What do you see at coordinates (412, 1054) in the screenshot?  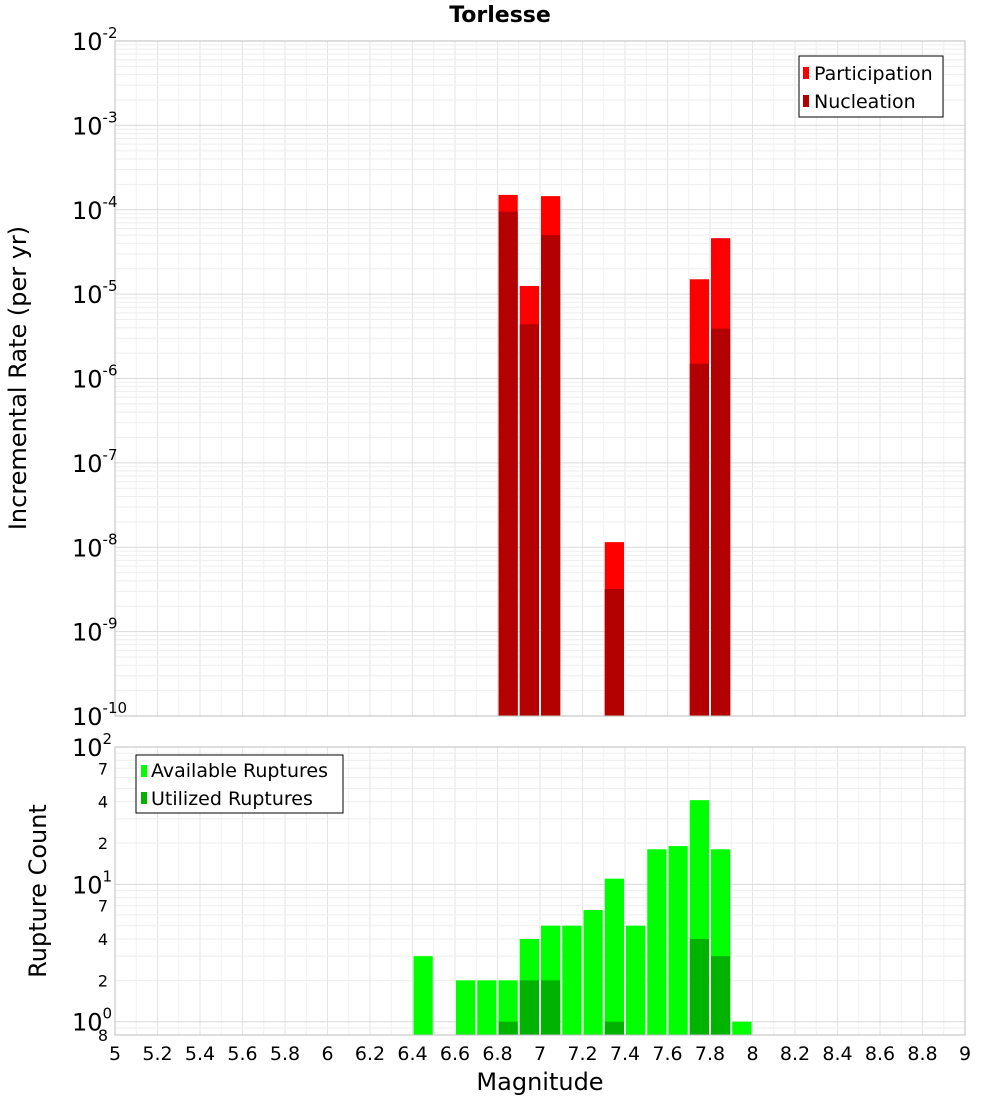 I see `x-tick-label: 6.4` at bounding box center [412, 1054].